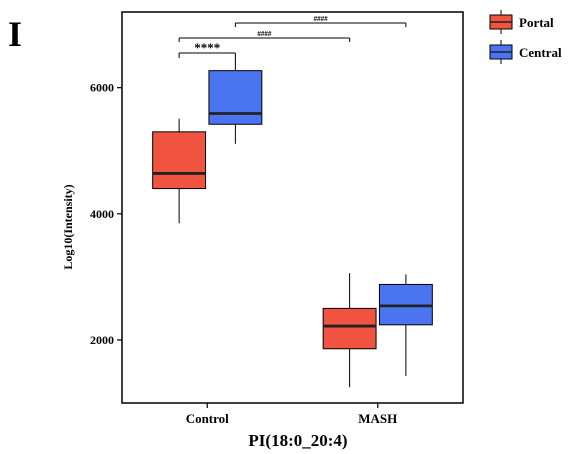 The image size is (576, 454). Describe the element at coordinates (405, 325) in the screenshot. I see `box-central-mash` at that location.